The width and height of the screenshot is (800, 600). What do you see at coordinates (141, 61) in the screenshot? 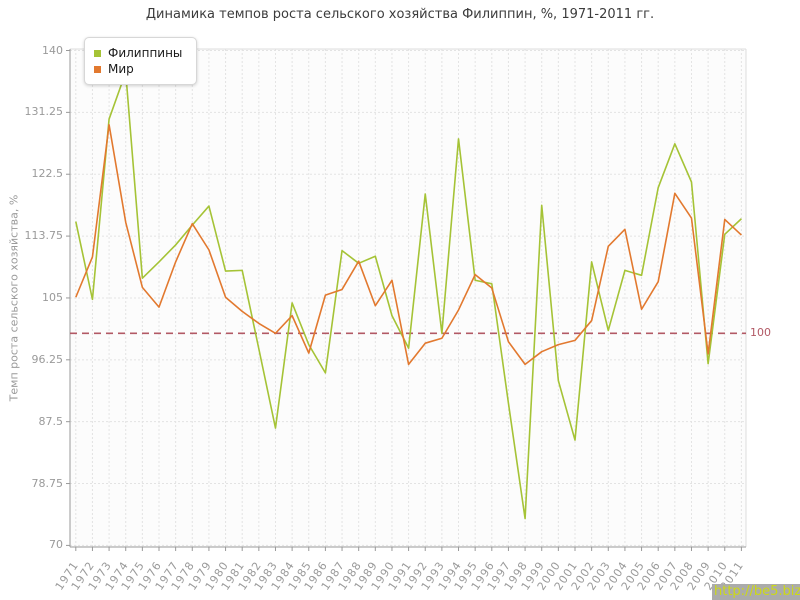
I see `legend: Филиппины Мир` at bounding box center [141, 61].